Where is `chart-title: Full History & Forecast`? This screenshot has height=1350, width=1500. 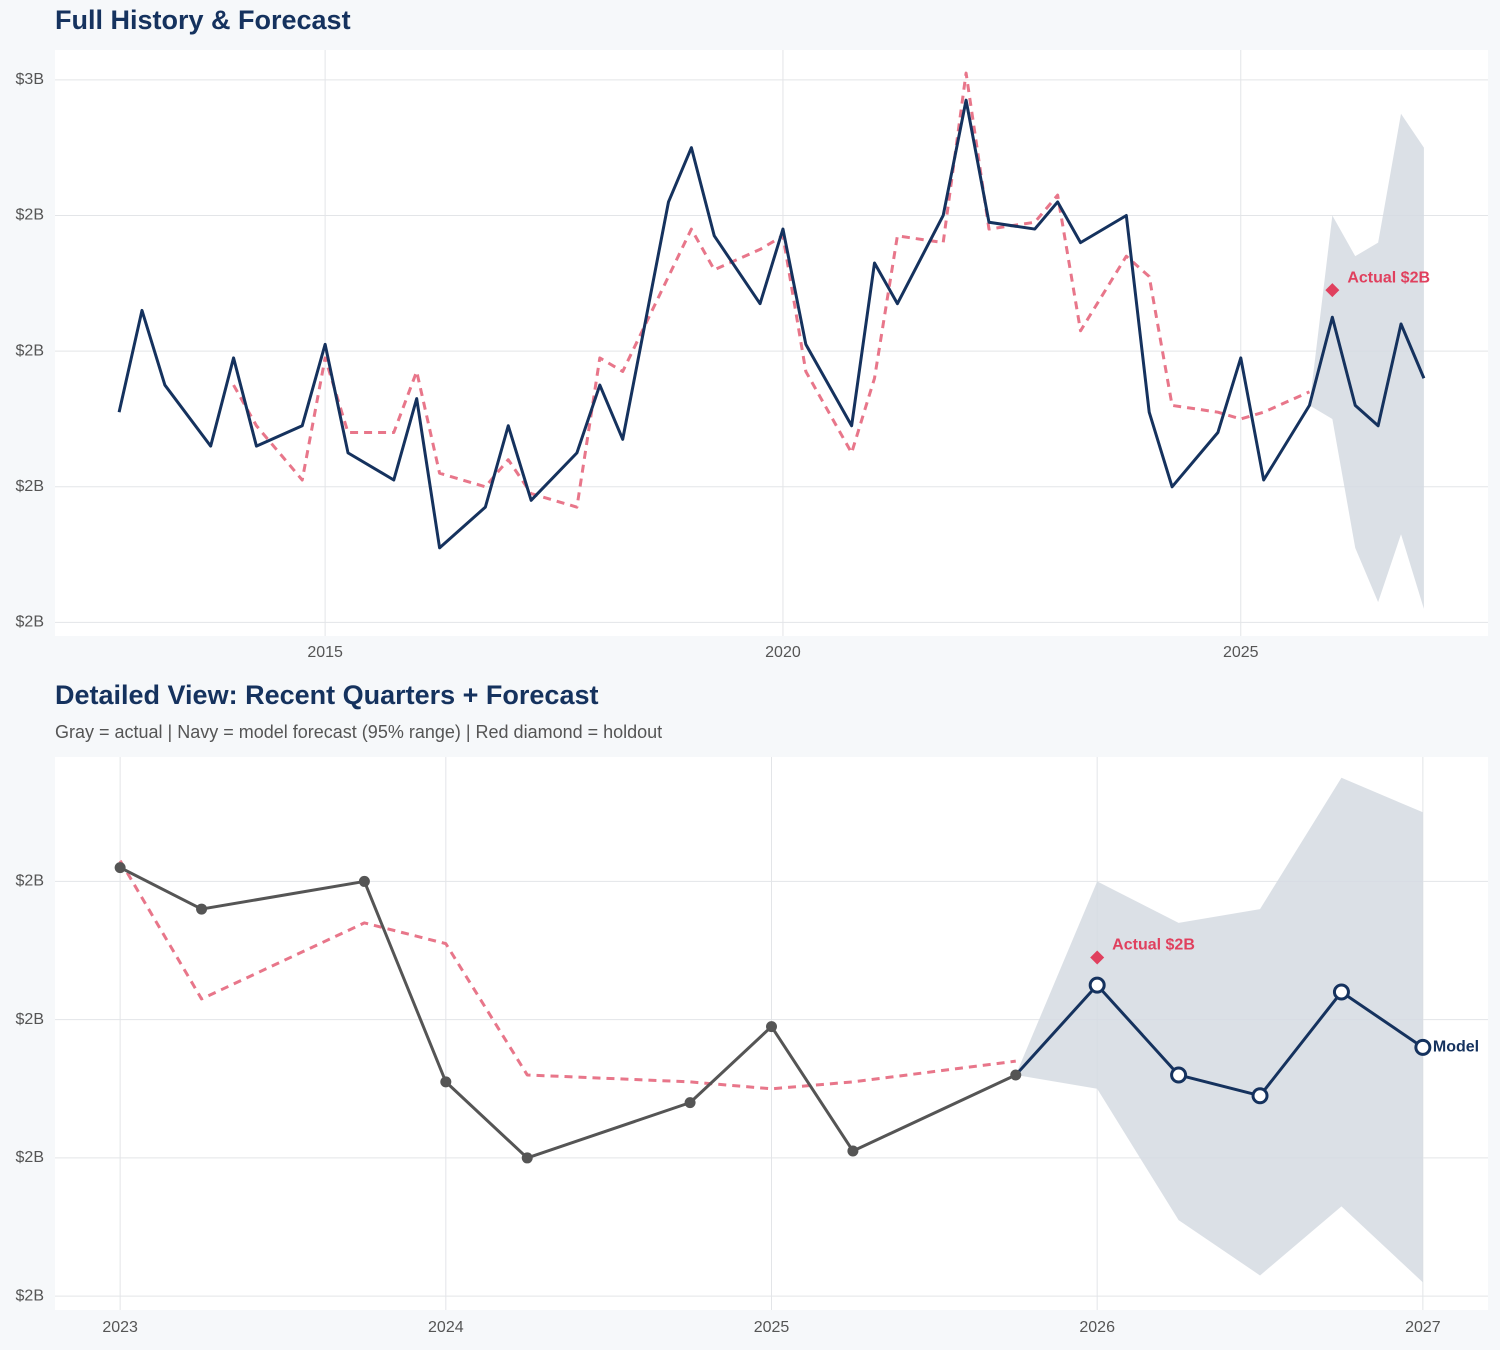
chart-title: Full History & Forecast is located at coordinates (203, 20).